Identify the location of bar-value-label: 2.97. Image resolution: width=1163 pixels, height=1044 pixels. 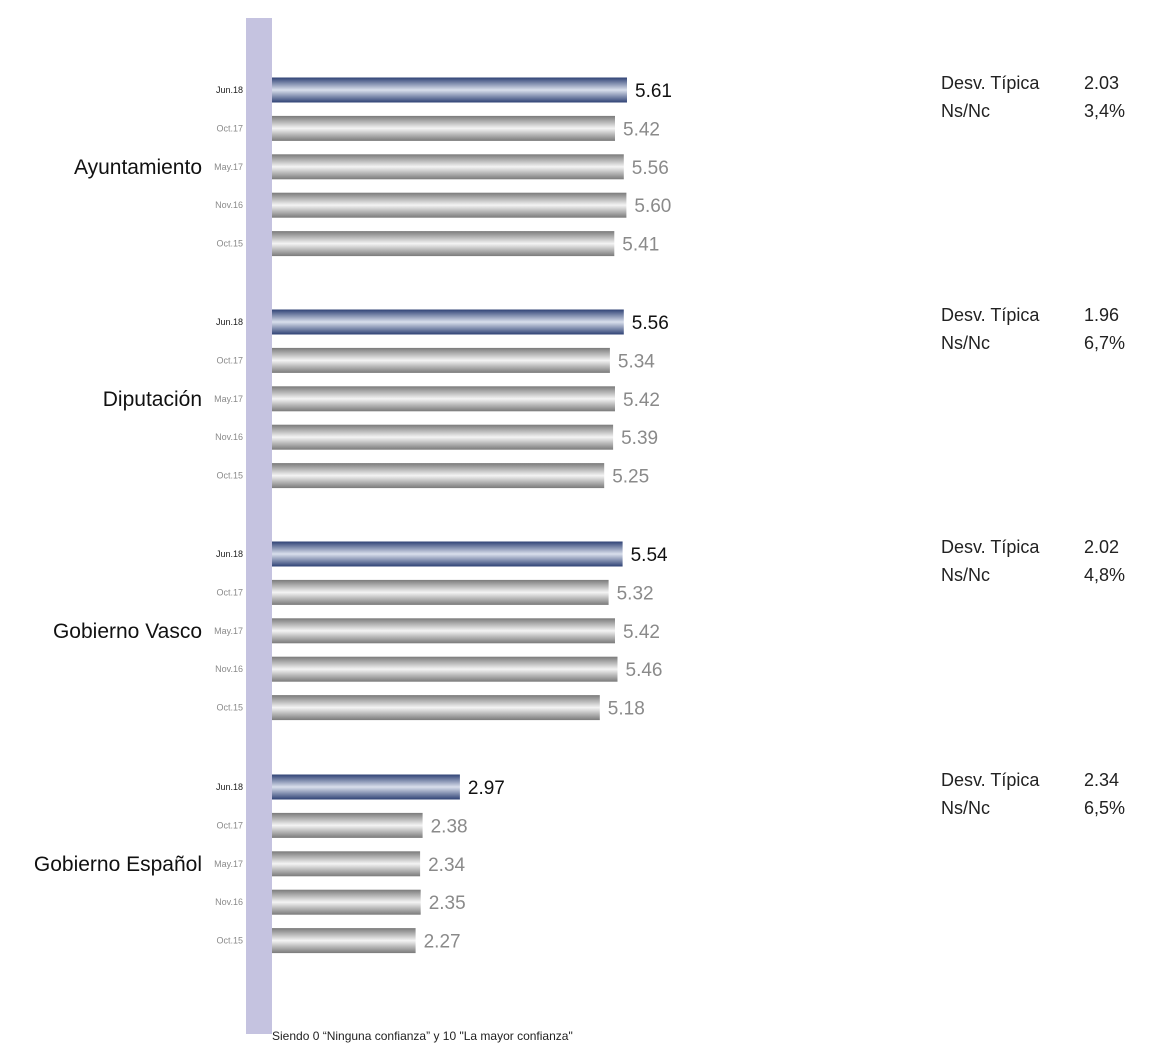
(486, 788).